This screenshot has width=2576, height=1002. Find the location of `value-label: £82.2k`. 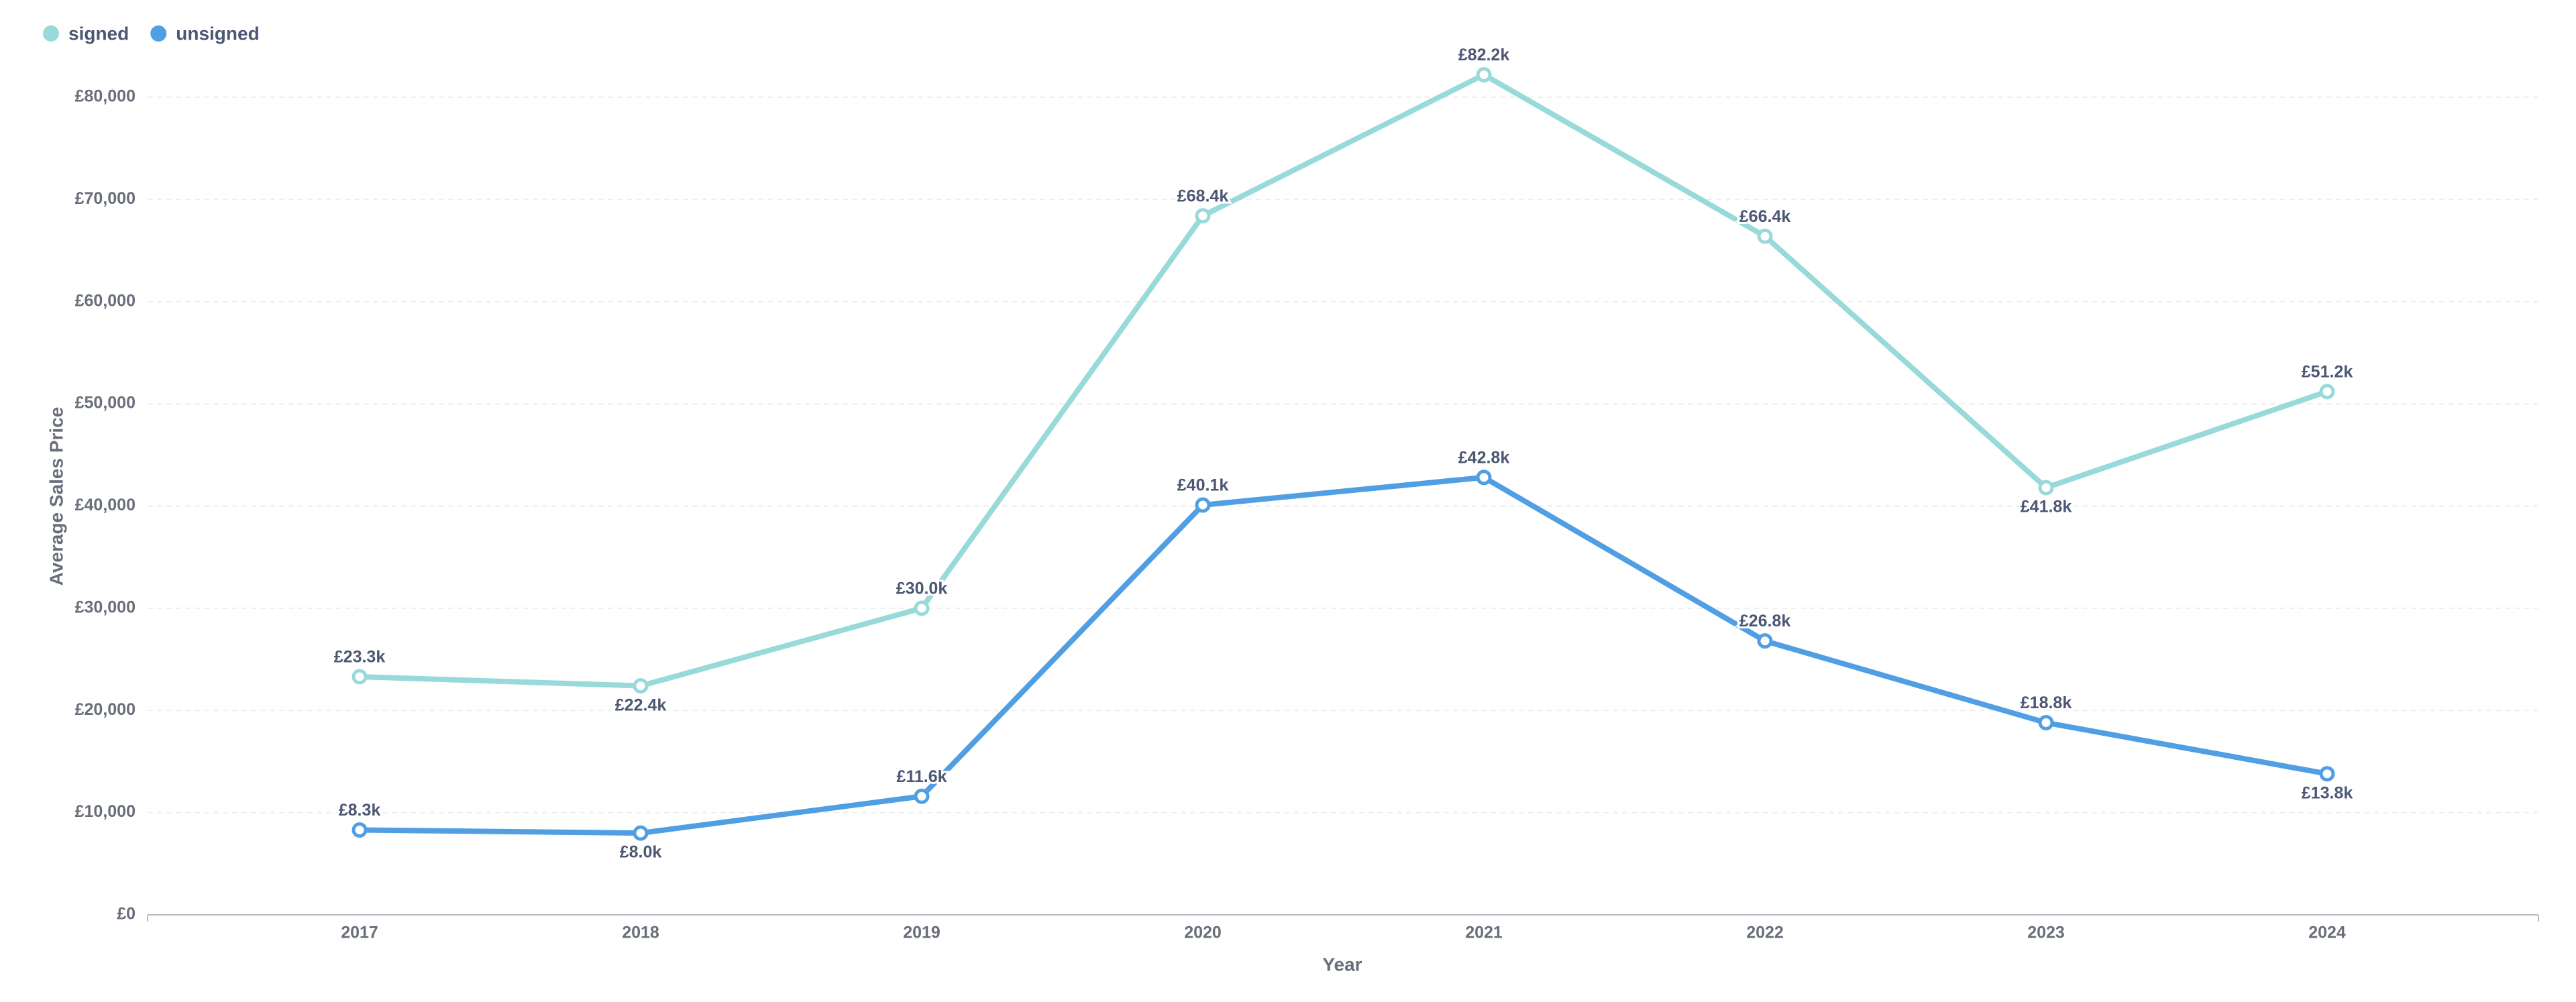

value-label: £82.2k is located at coordinates (1484, 55).